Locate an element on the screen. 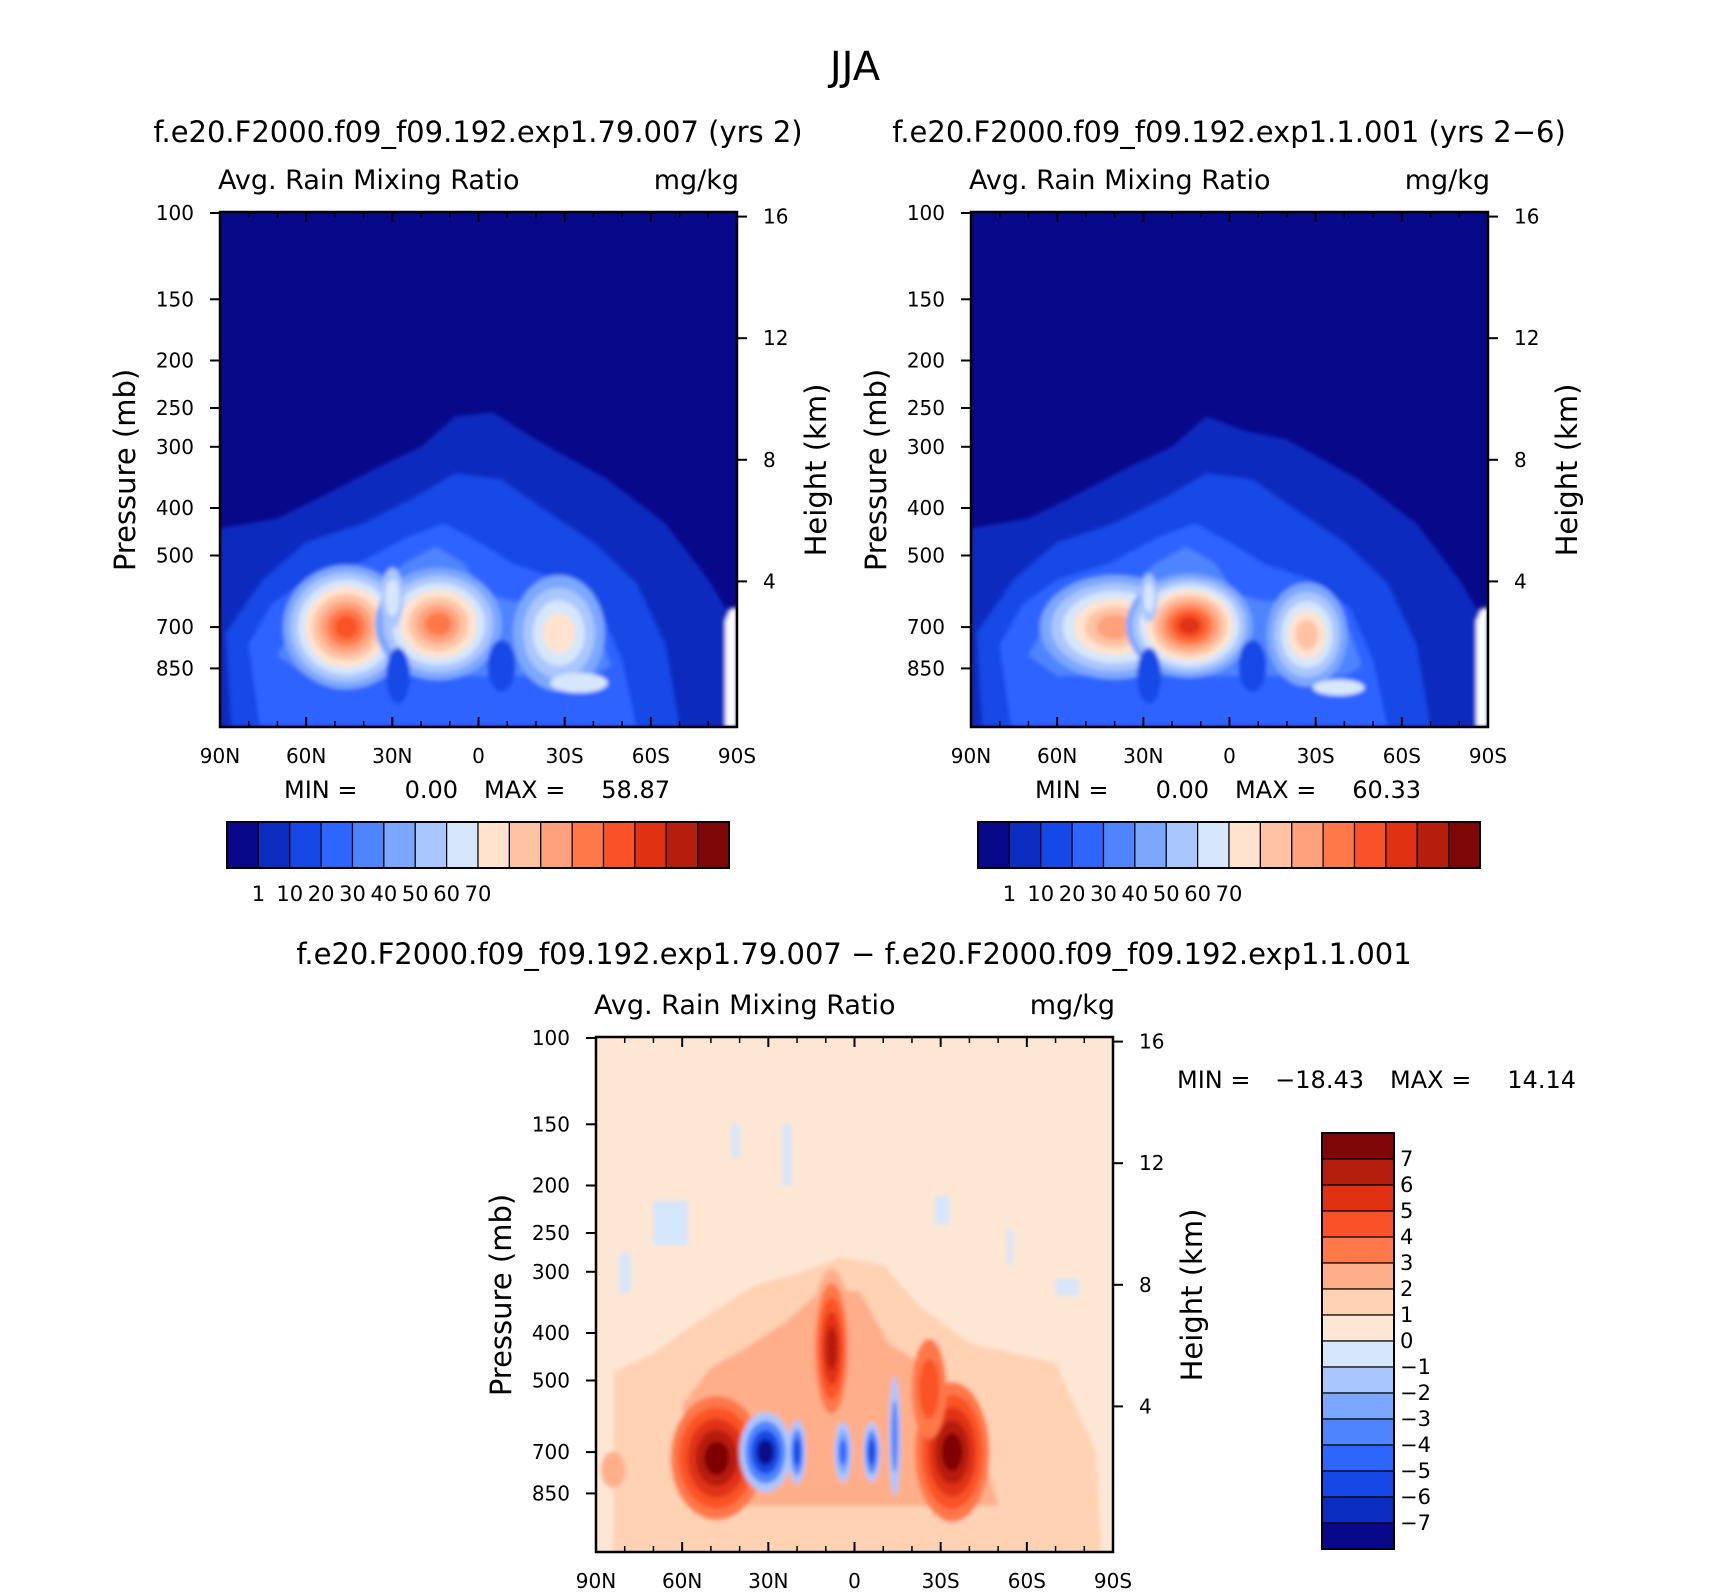  missing-data is located at coordinates (731, 667).